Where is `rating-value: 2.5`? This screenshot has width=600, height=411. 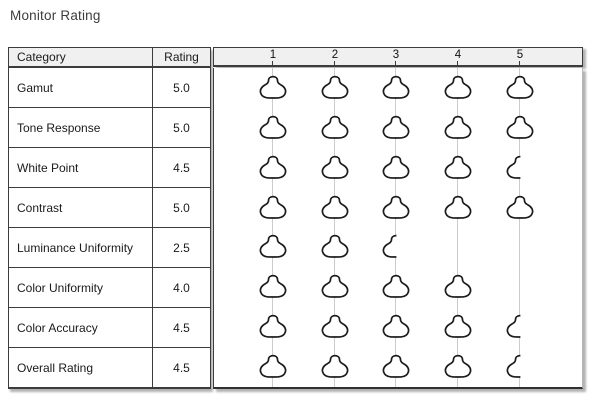
rating-value: 2.5 is located at coordinates (181, 247).